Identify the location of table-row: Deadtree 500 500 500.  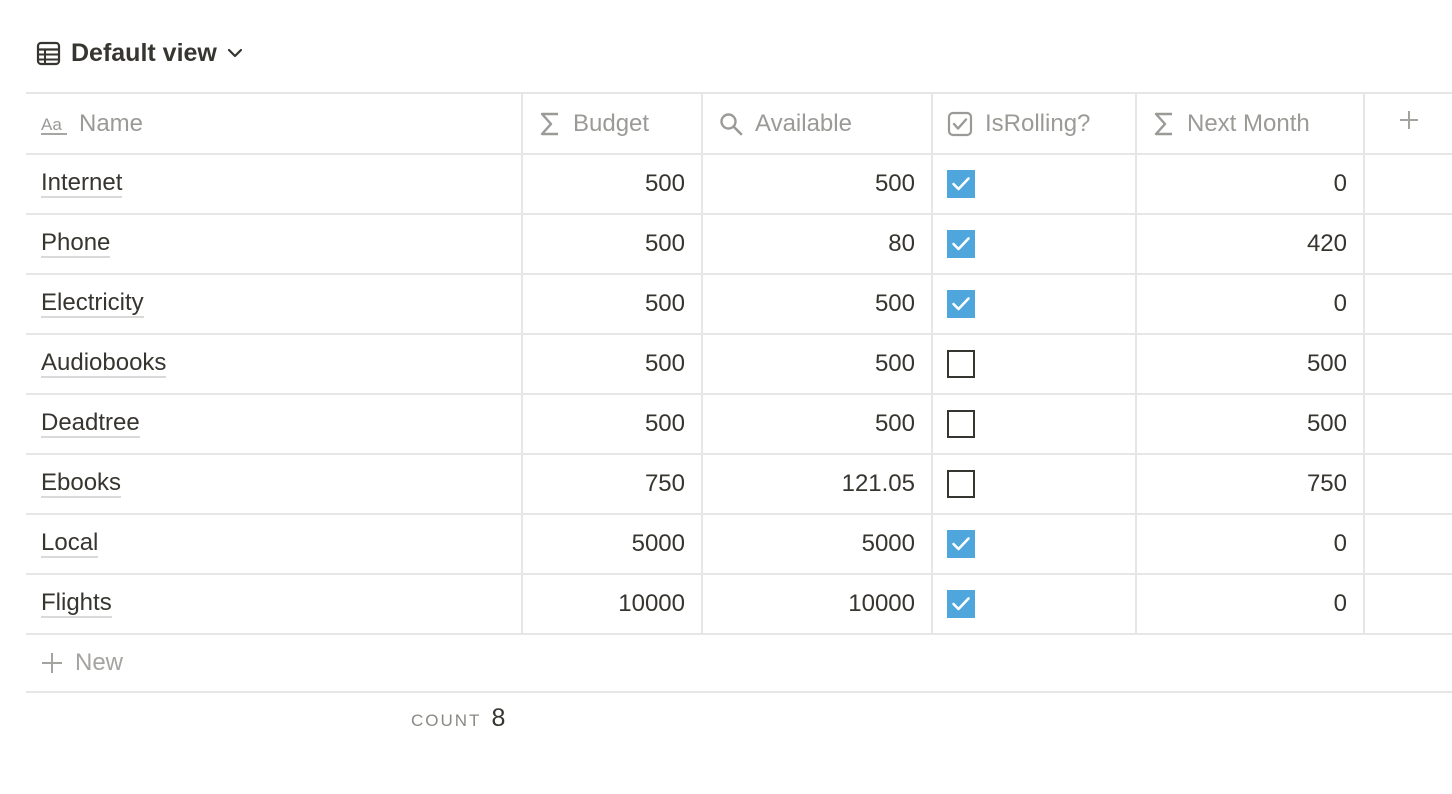
(739, 425).